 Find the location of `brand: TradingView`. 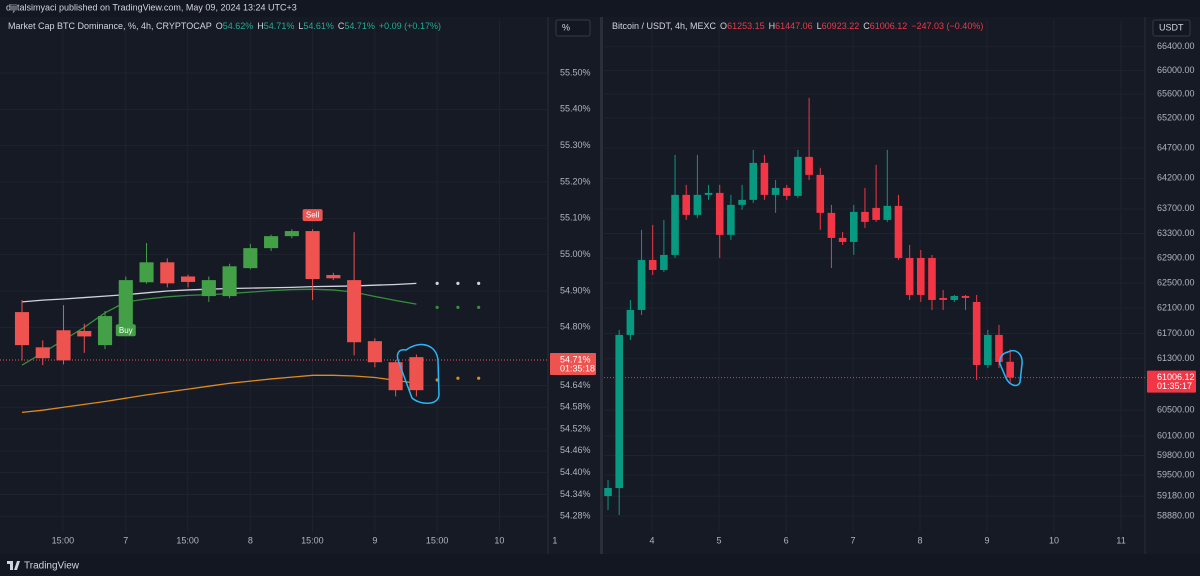

brand: TradingView is located at coordinates (52, 566).